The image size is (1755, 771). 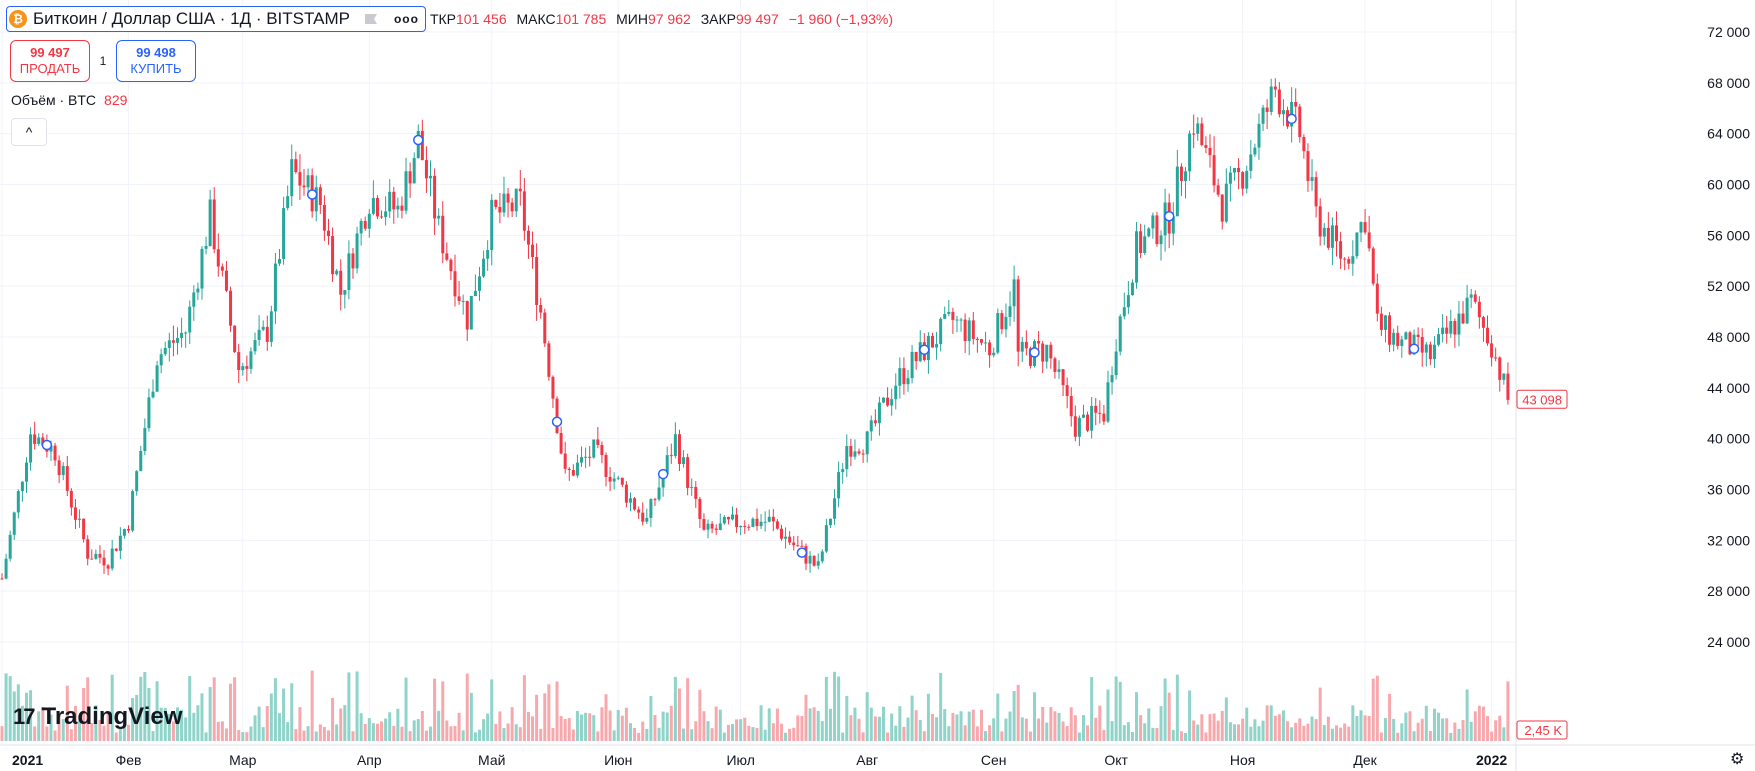 I want to click on volume-badge, so click(x=1542, y=730).